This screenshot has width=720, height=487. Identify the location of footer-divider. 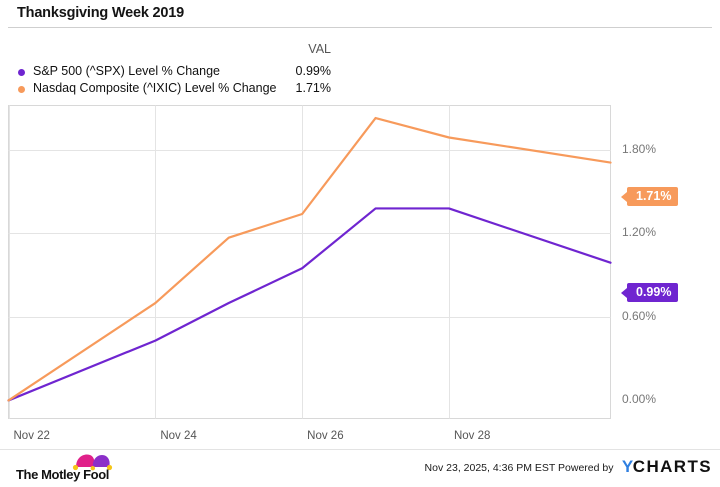
(360, 449).